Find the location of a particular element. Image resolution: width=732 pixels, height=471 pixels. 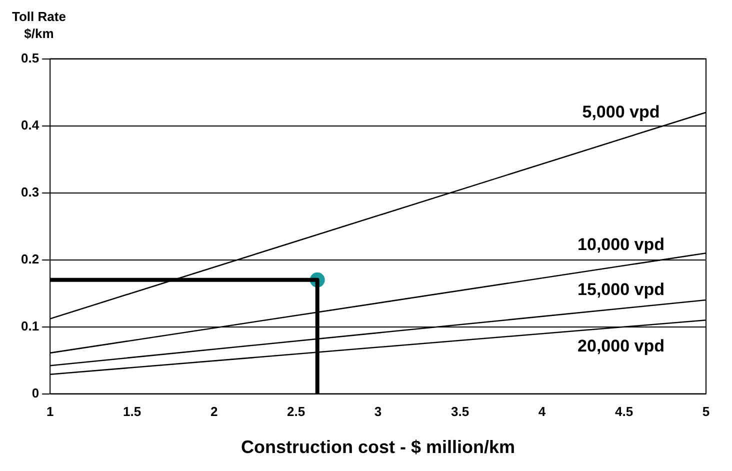

y-tick-label: 0.4 is located at coordinates (30, 124).